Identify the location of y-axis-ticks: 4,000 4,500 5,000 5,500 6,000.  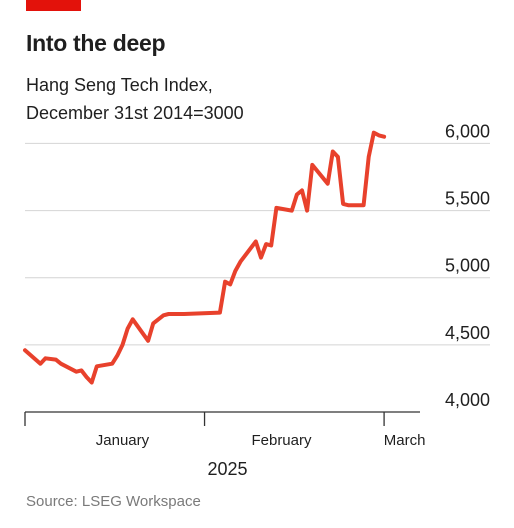
(467, 265).